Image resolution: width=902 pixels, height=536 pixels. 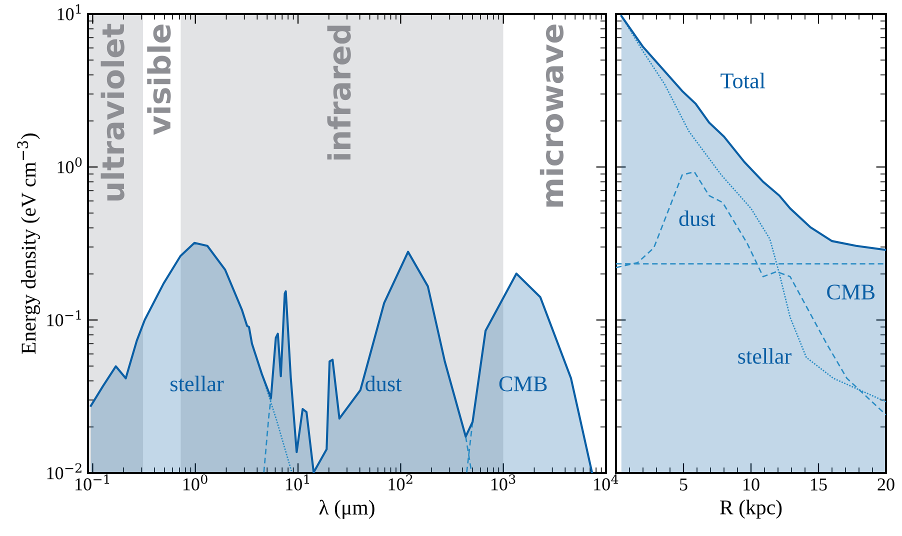 I want to click on x-tick-label: 10$^{2}$, so click(x=400, y=482).